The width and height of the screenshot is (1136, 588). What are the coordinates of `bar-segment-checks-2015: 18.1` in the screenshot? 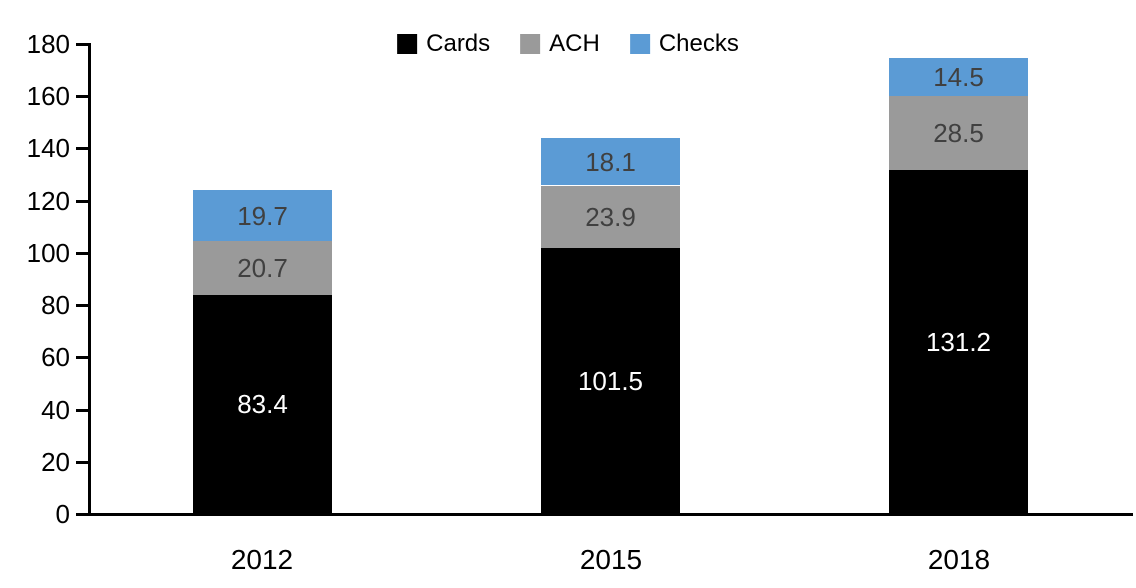 It's located at (610, 161).